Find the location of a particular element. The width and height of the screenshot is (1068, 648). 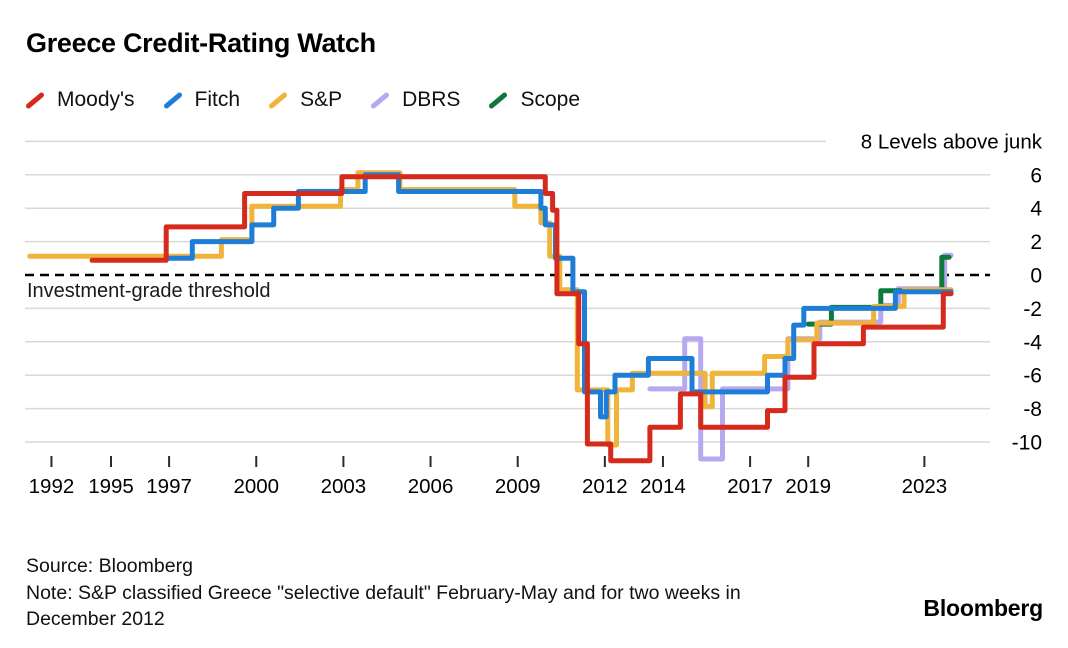

legend-label-fitch: Fitch is located at coordinates (217, 99).